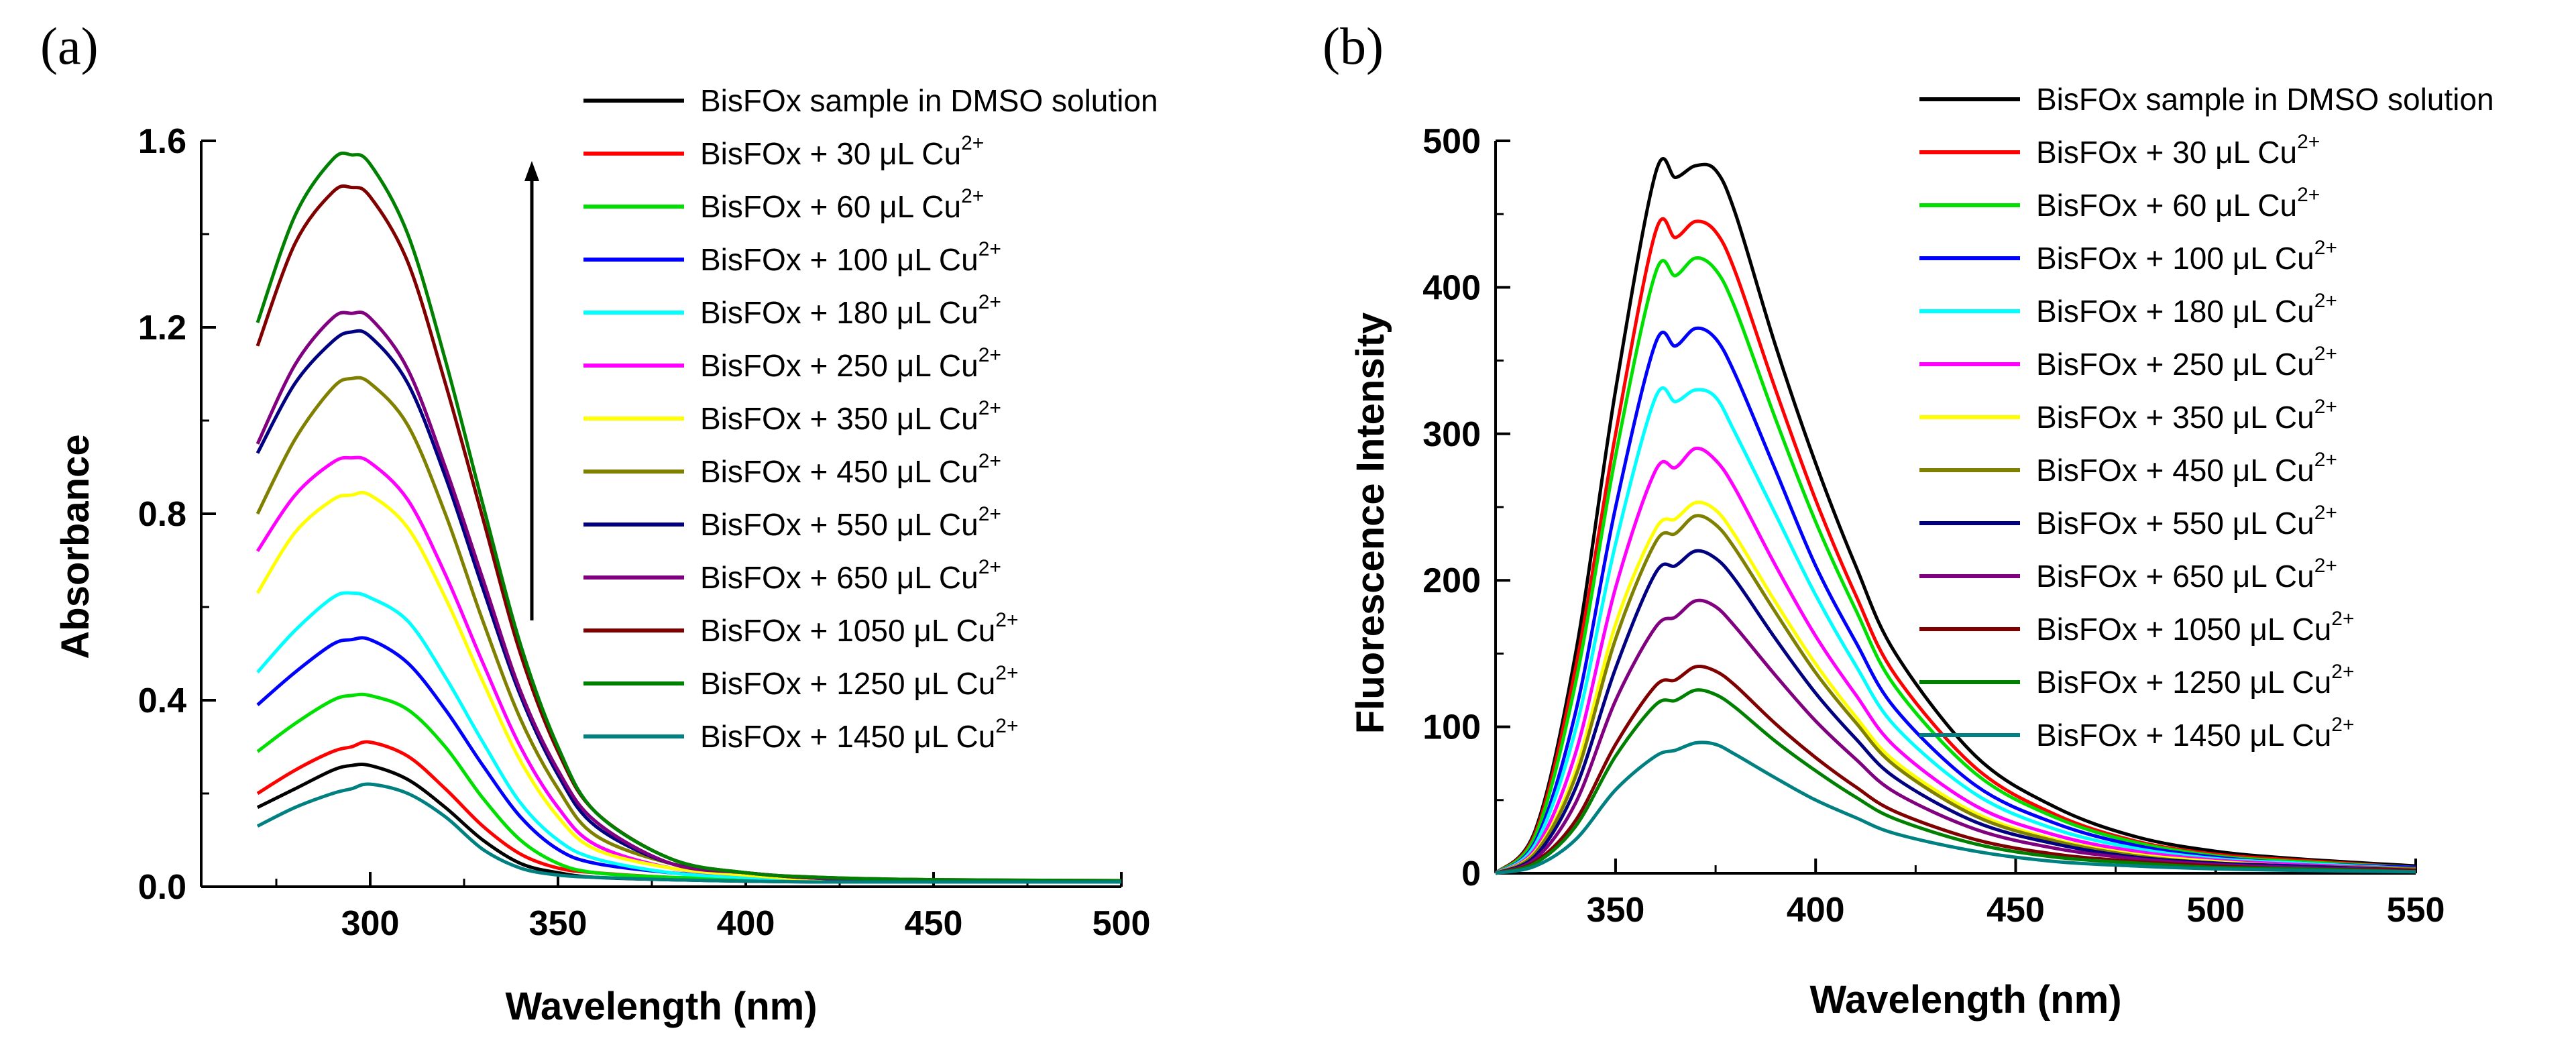  Describe the element at coordinates (1965, 1000) in the screenshot. I see `x-axis-title-b: Wavelength (nm)` at that location.